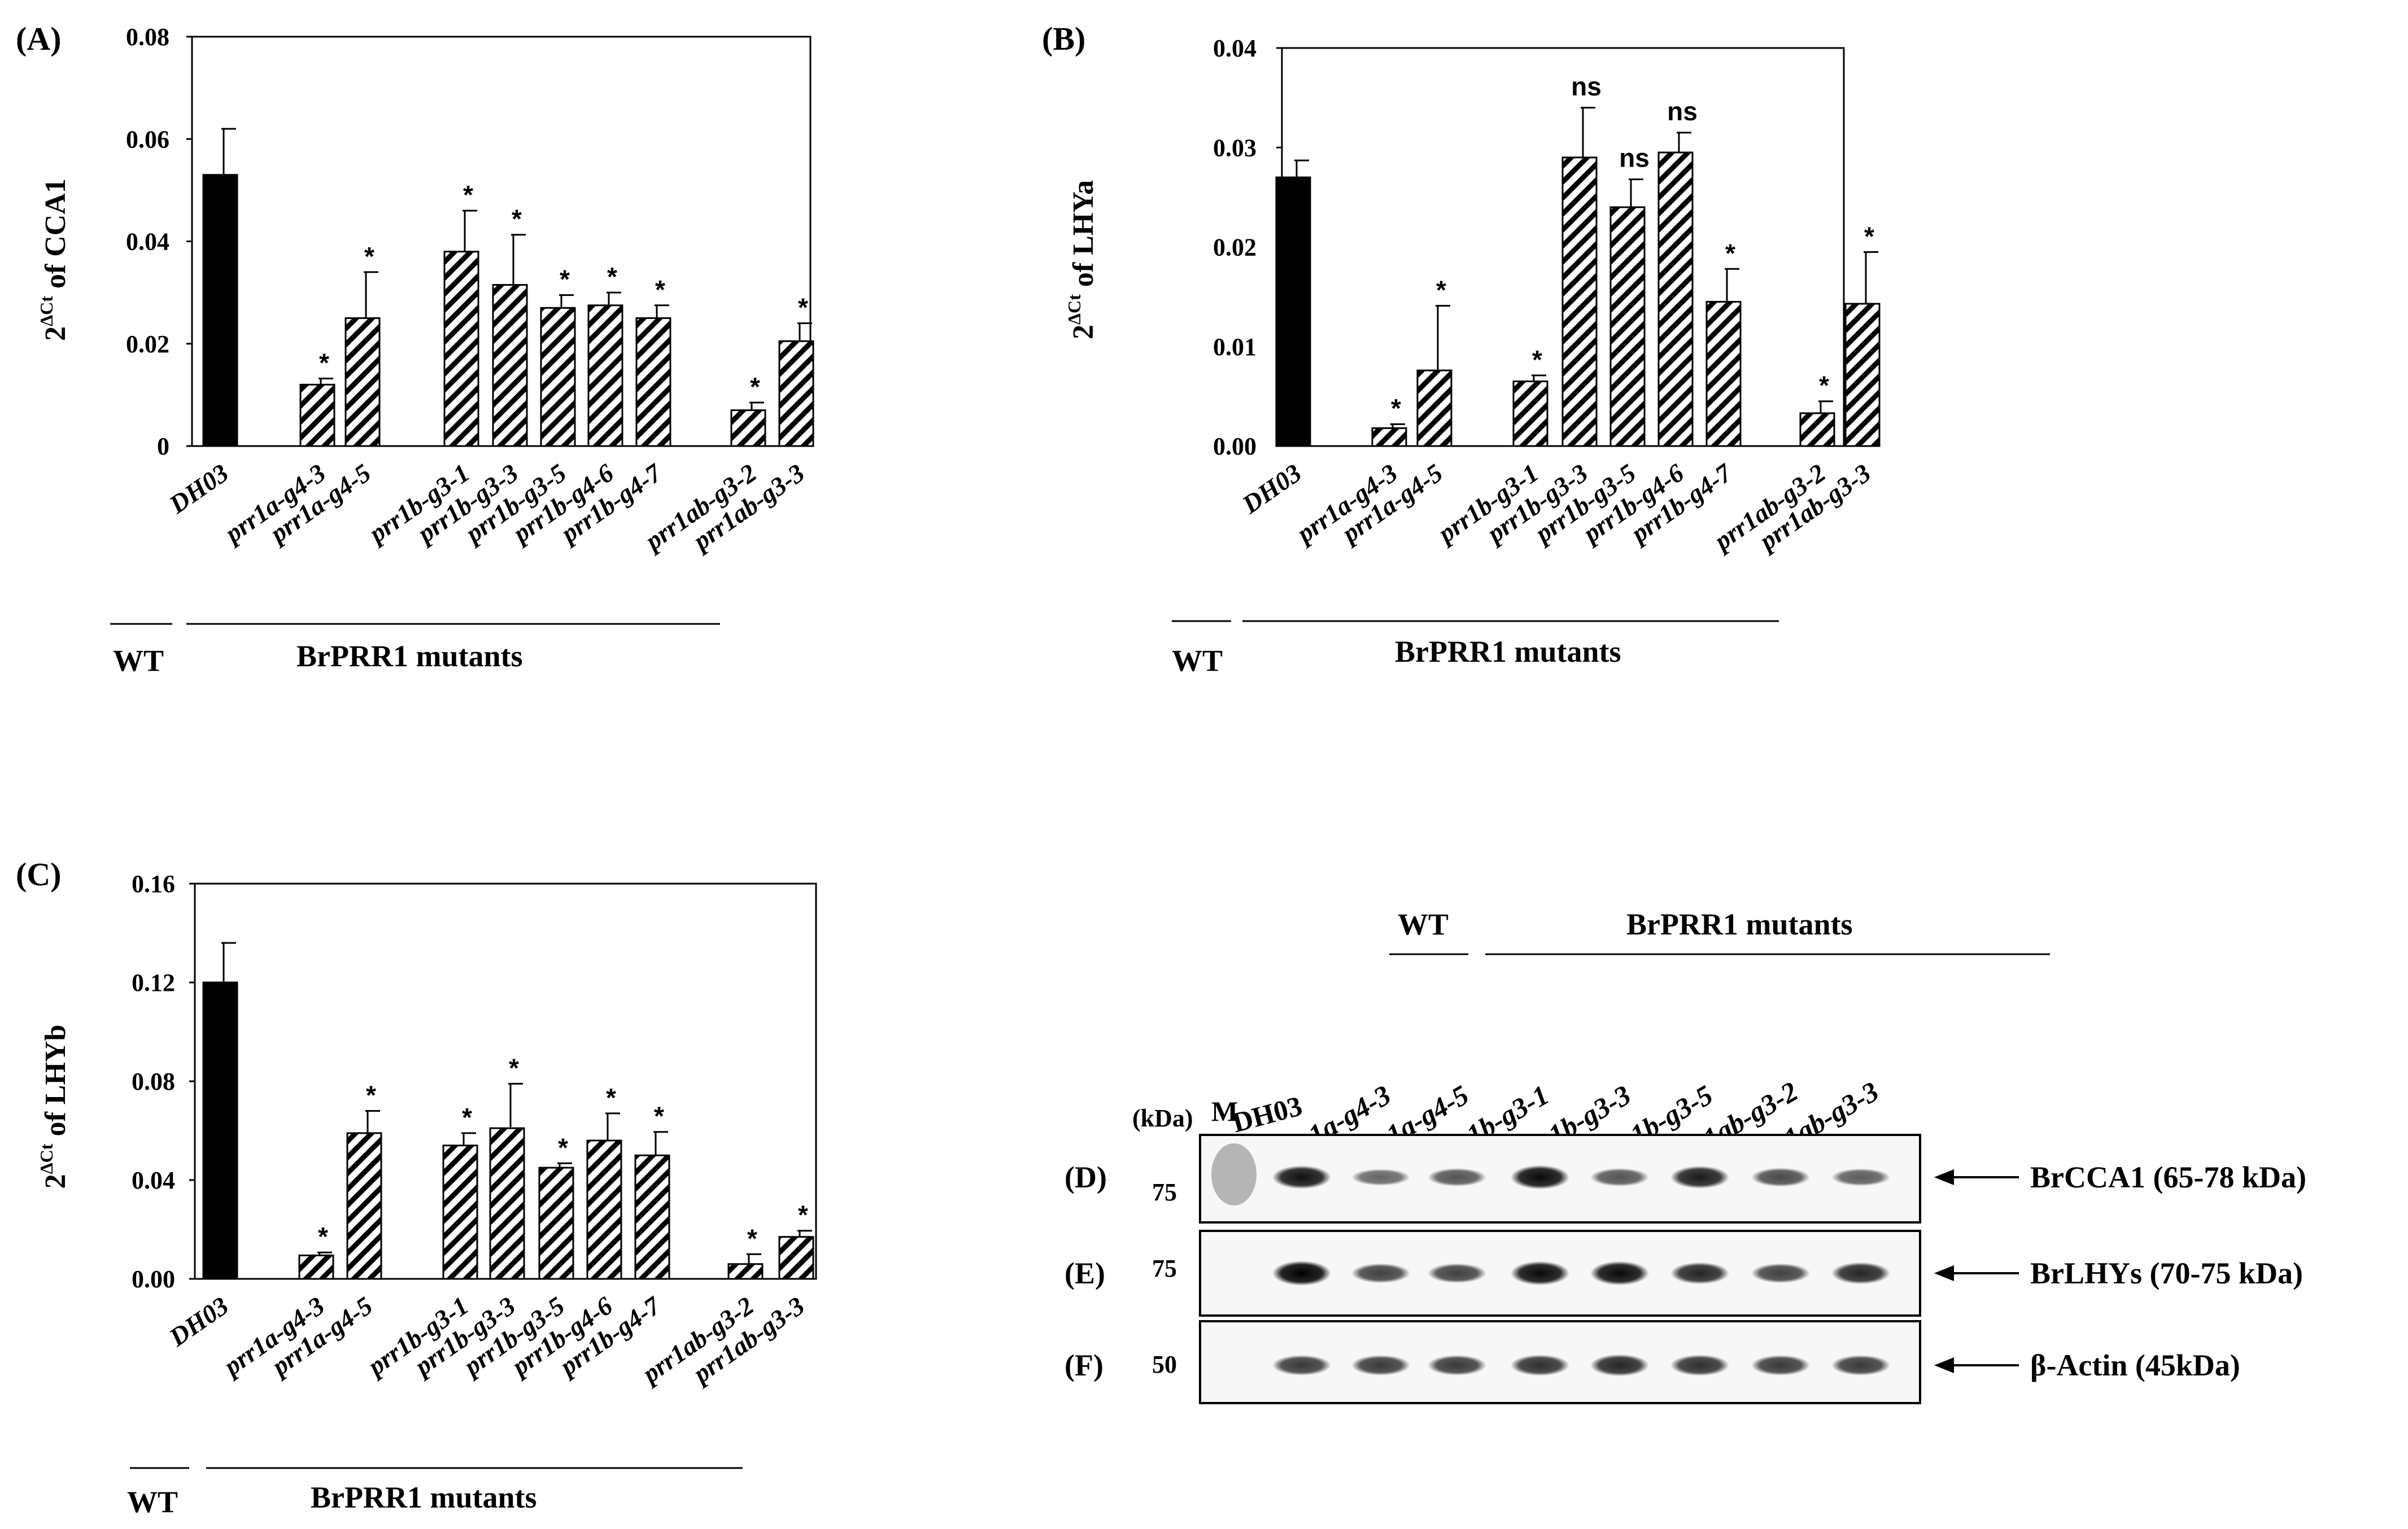  What do you see at coordinates (163, 447) in the screenshot?
I see `y-tick-label: 0` at bounding box center [163, 447].